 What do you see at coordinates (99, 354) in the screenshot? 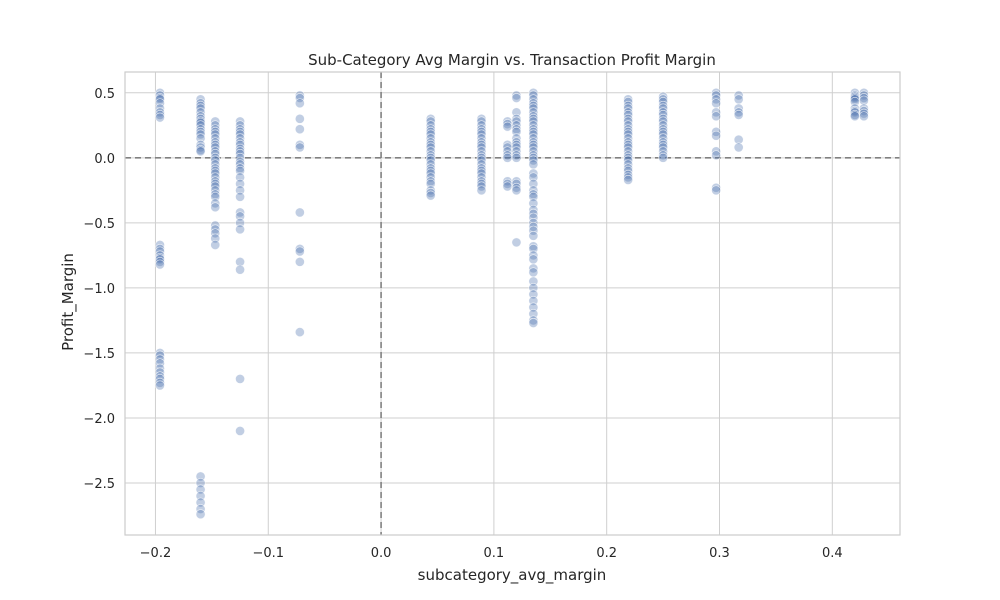
I see `y-tick-label: −1.5` at bounding box center [99, 354].